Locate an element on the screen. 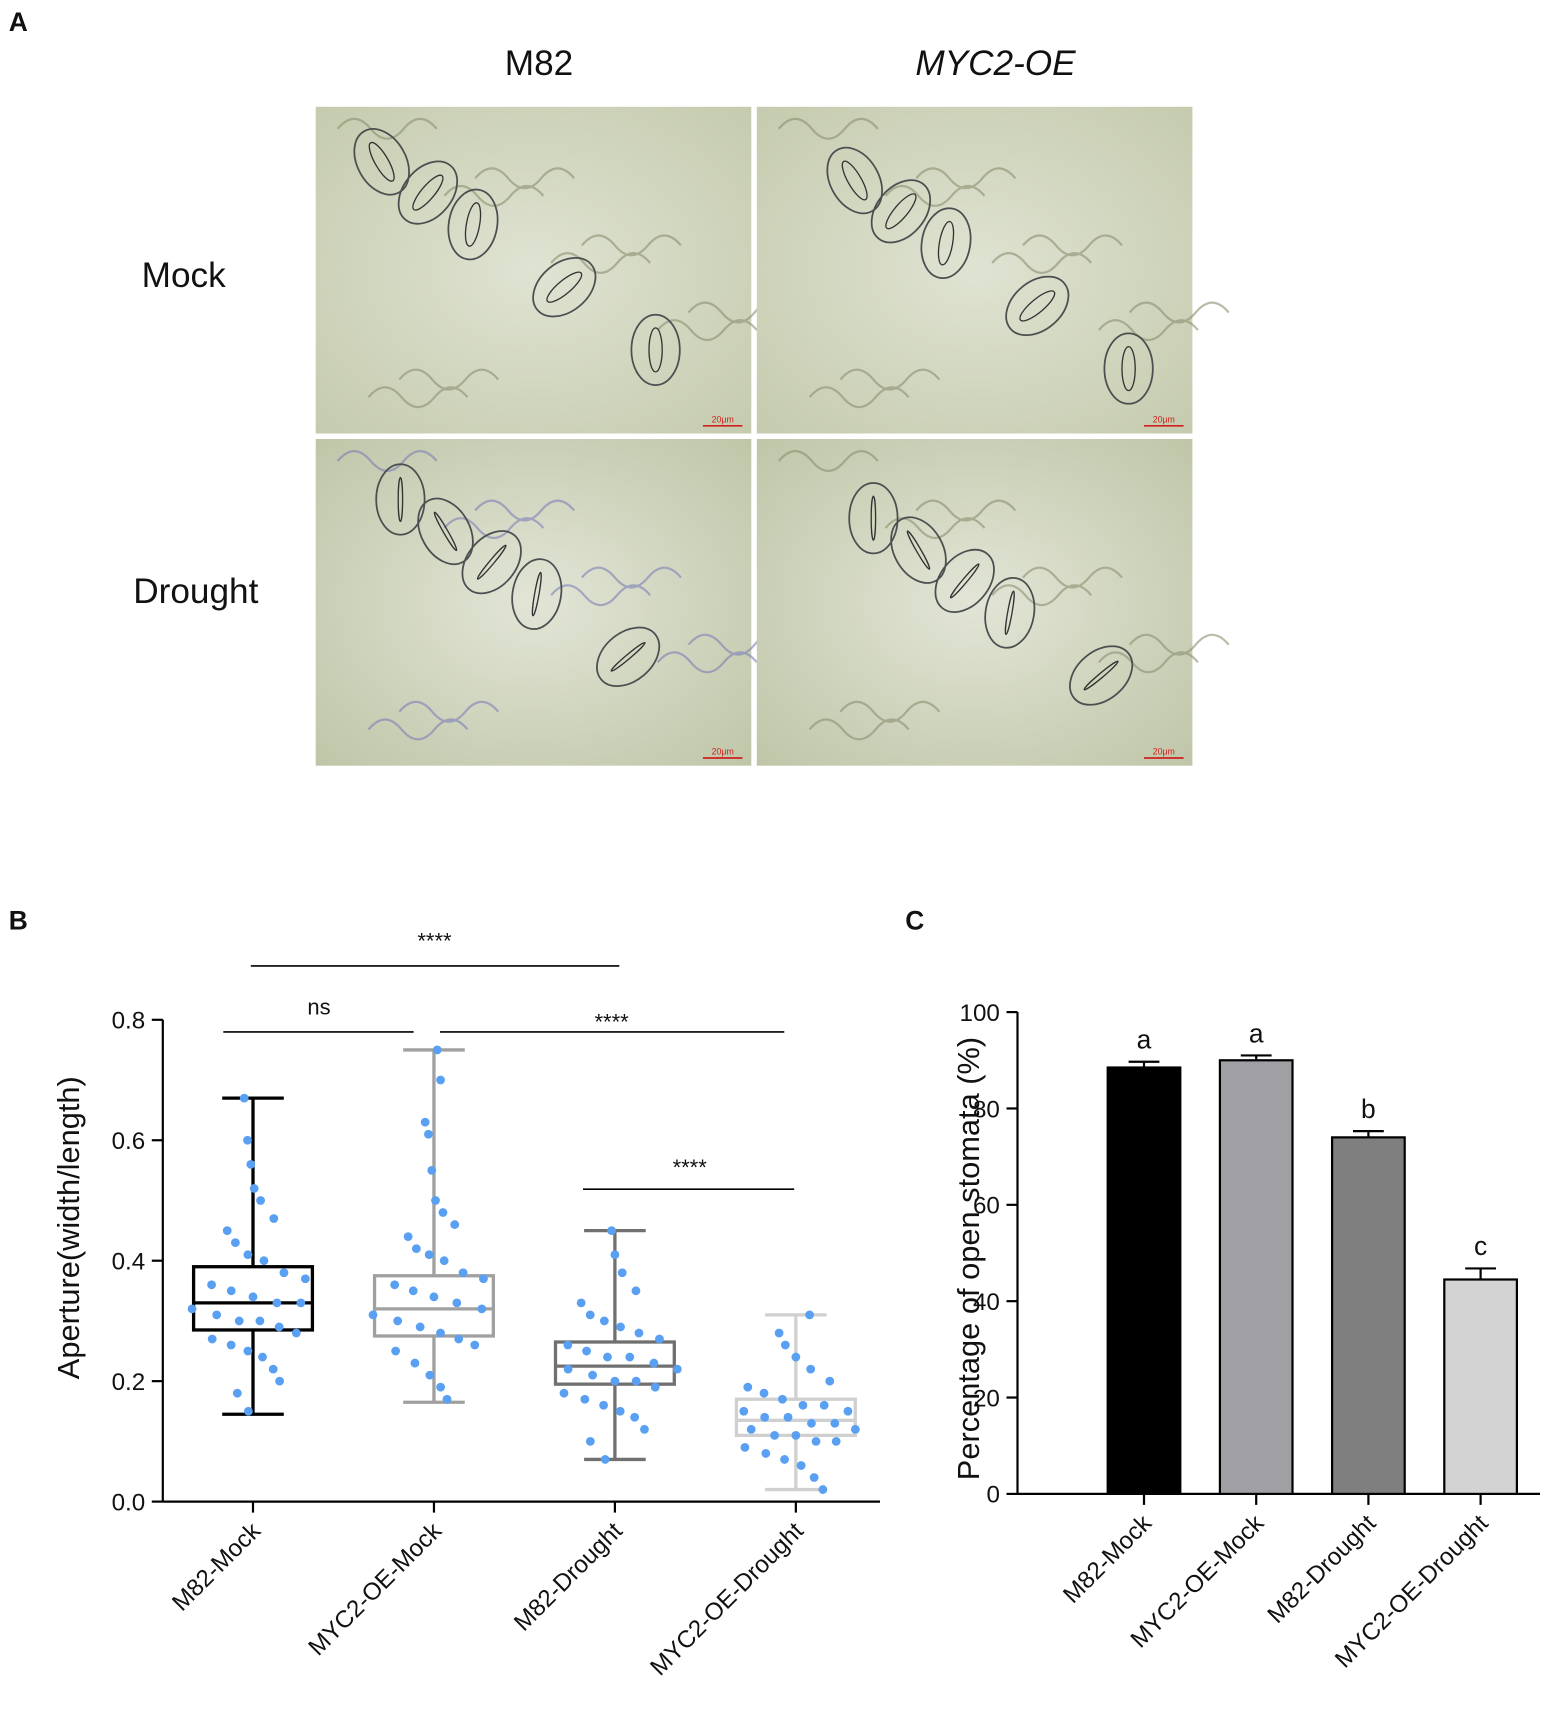 The width and height of the screenshot is (1562, 1725). x-tick-label: MYC2-OE-Drought is located at coordinates (727, 1599).